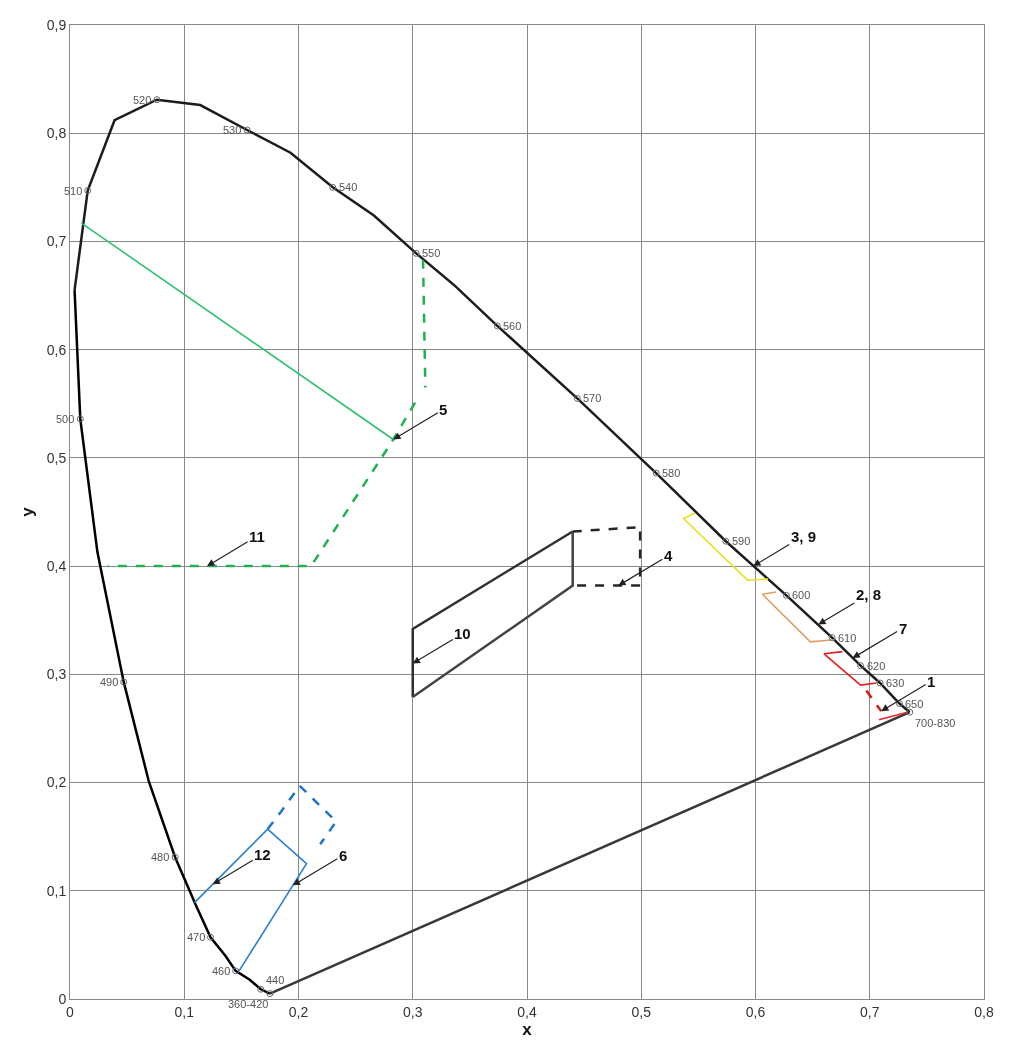 The image size is (1014, 1059). What do you see at coordinates (184, 1011) in the screenshot?
I see `x-tick-label: 0,1` at bounding box center [184, 1011].